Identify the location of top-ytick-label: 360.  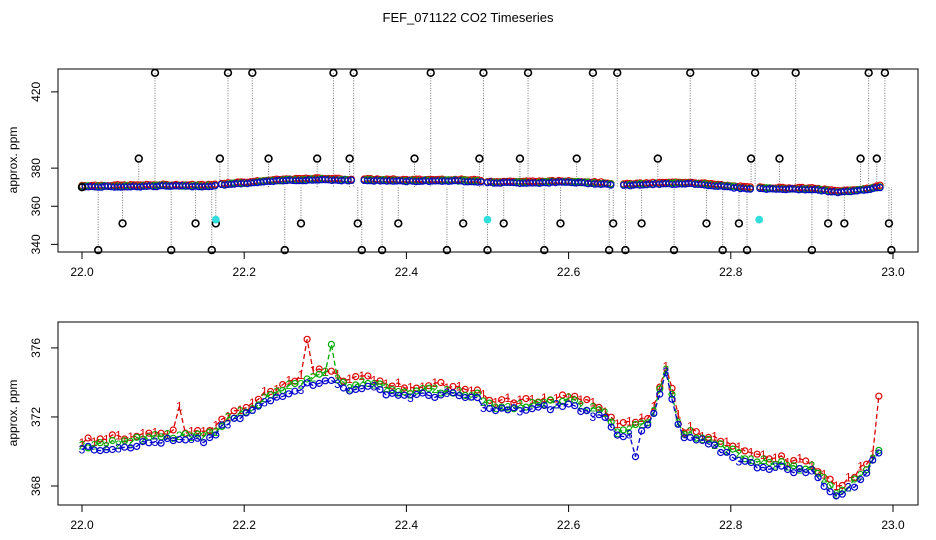
(36, 206).